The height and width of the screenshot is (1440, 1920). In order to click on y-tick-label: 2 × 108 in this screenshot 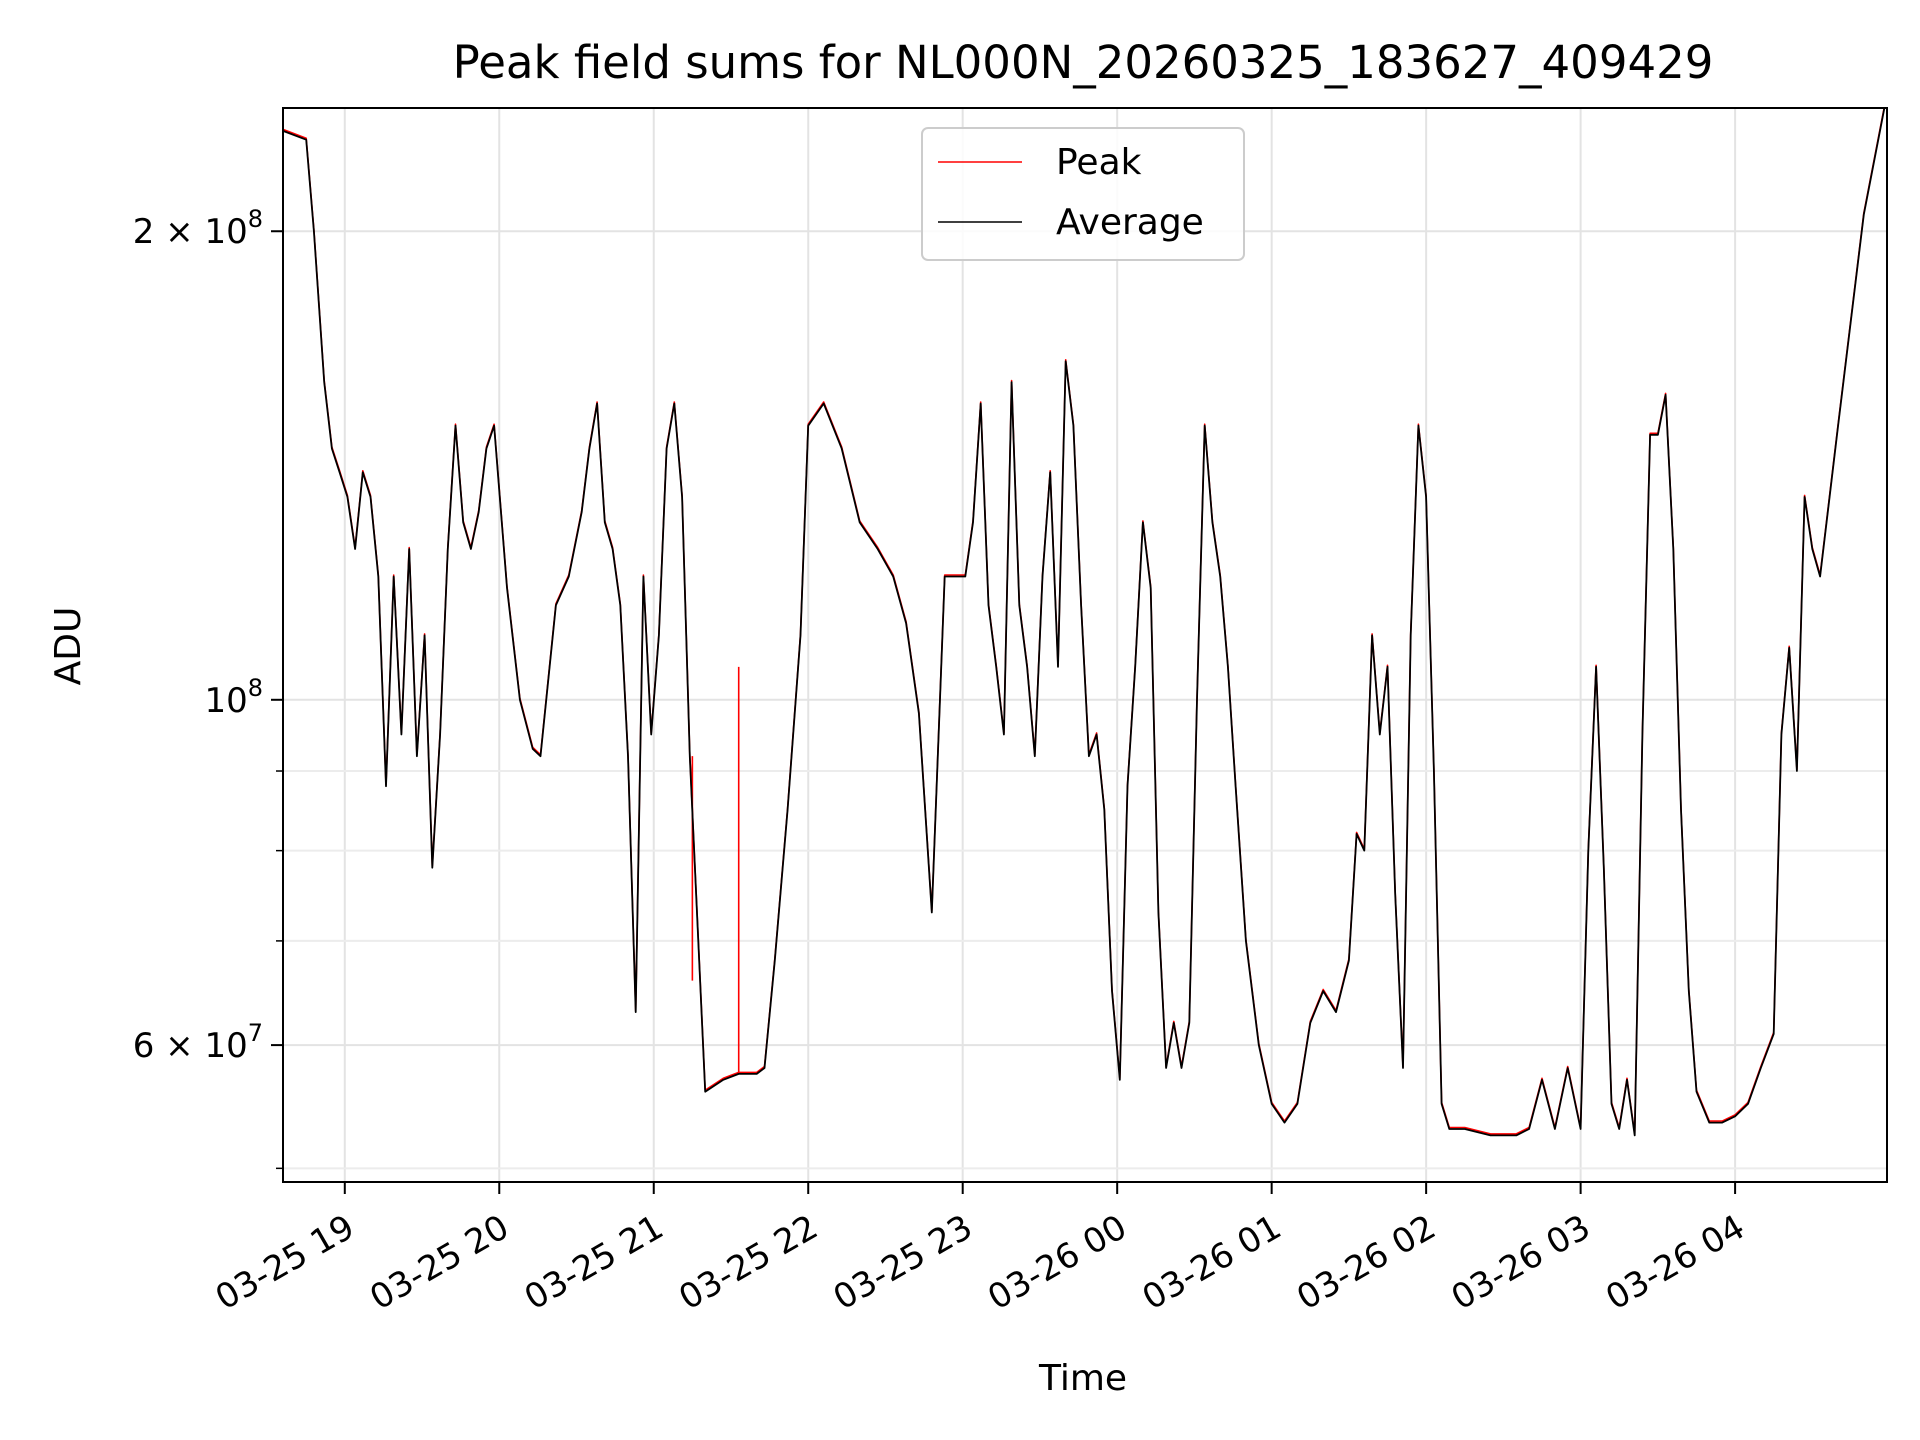, I will do `click(198, 228)`.